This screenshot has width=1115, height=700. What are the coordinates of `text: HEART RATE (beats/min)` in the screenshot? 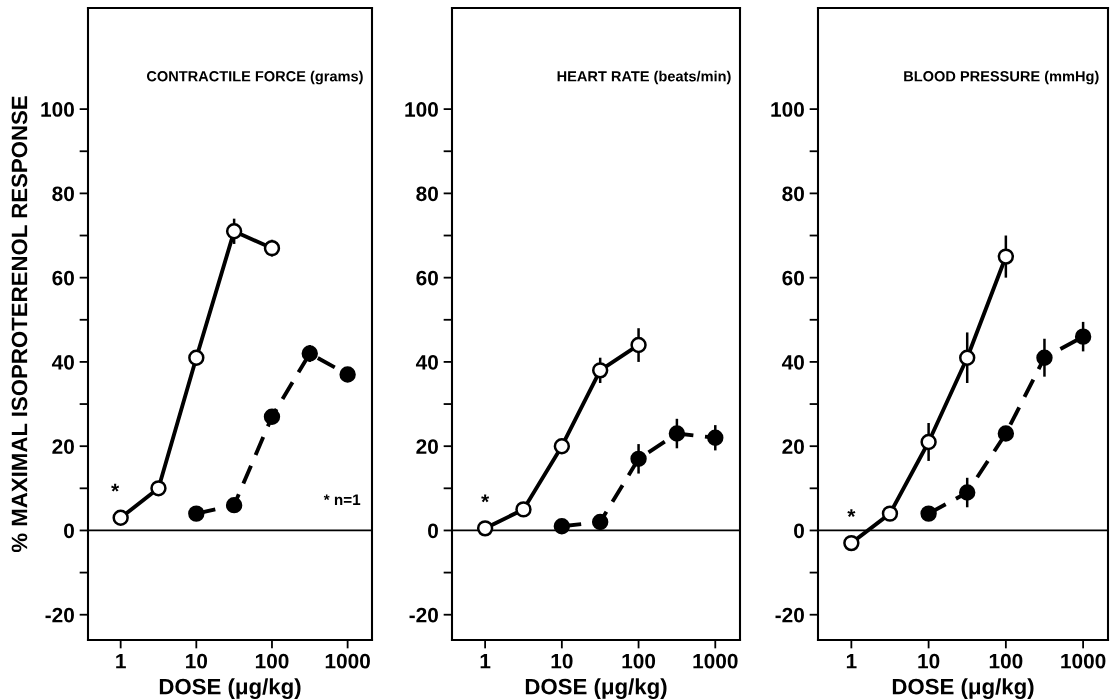 It's located at (644, 77).